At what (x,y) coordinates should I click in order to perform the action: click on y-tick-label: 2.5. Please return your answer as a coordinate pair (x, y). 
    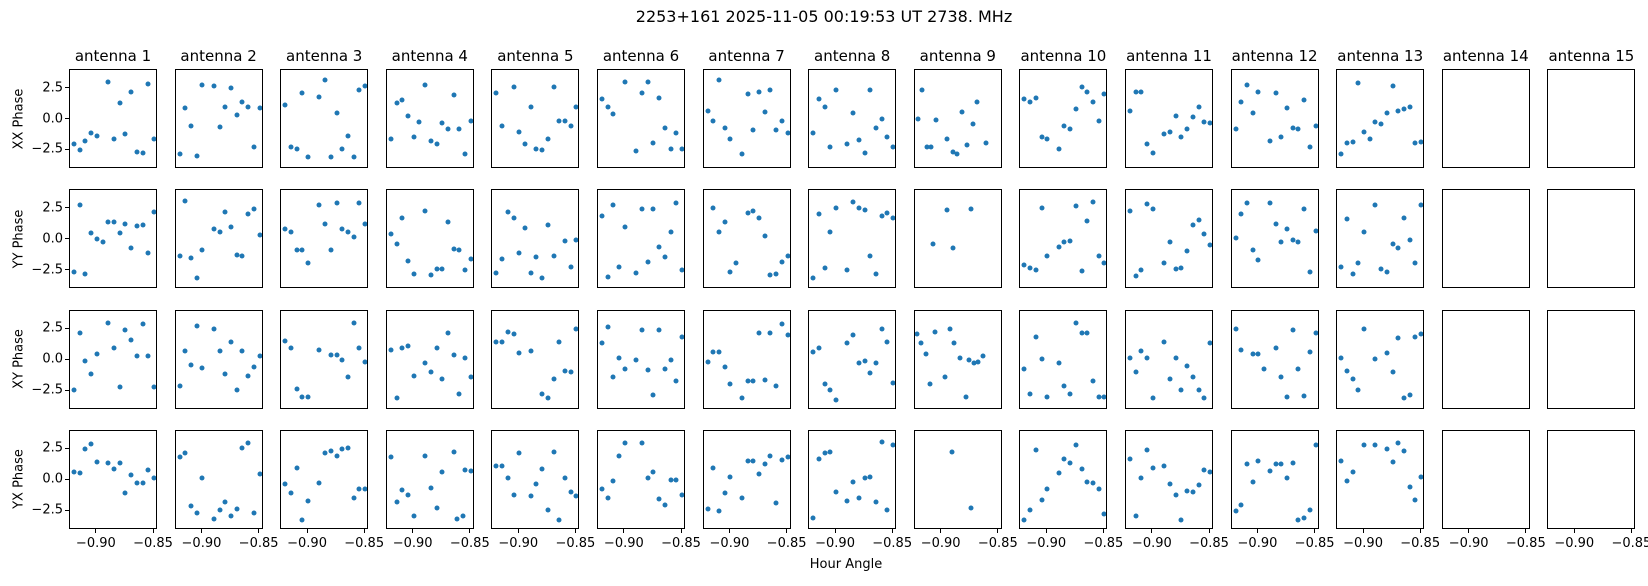
    Looking at the image, I should click on (52, 448).